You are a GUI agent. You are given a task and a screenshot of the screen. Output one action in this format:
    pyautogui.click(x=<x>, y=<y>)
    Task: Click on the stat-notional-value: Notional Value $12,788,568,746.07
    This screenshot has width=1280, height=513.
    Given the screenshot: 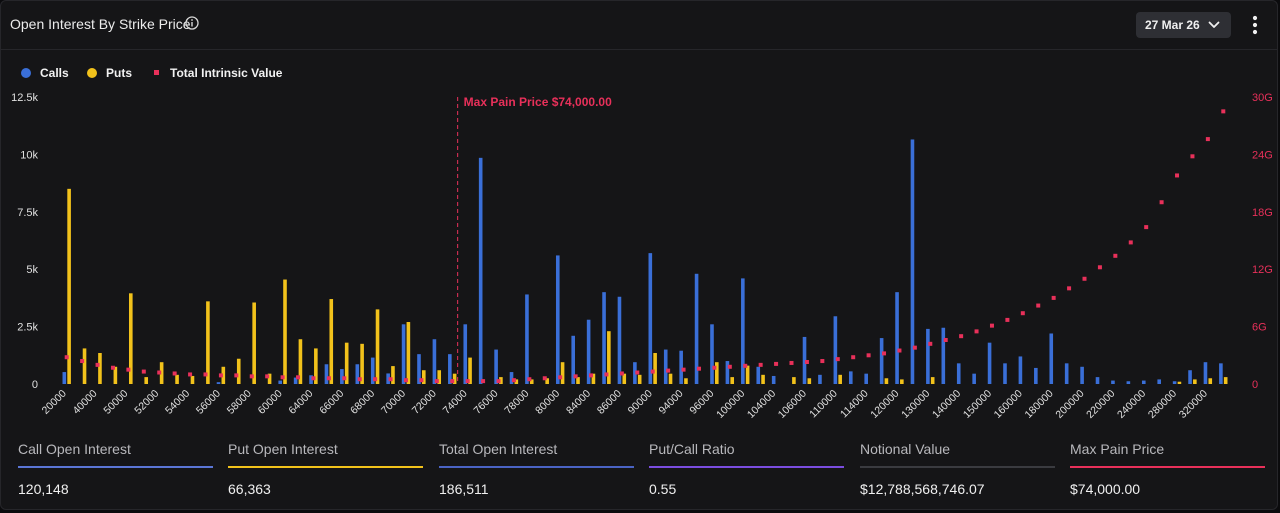 What is the action you would take?
    pyautogui.click(x=957, y=469)
    